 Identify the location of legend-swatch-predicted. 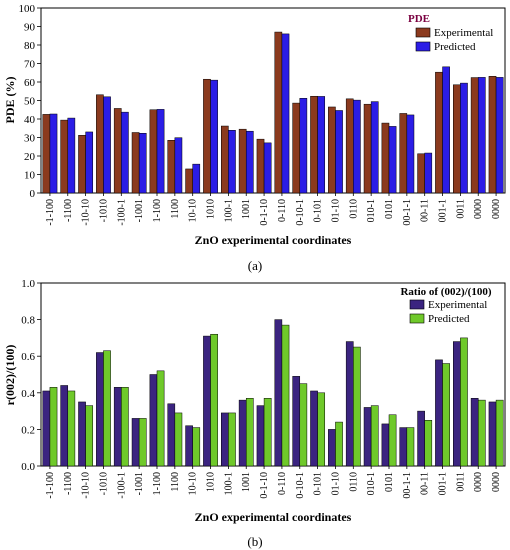
(417, 318).